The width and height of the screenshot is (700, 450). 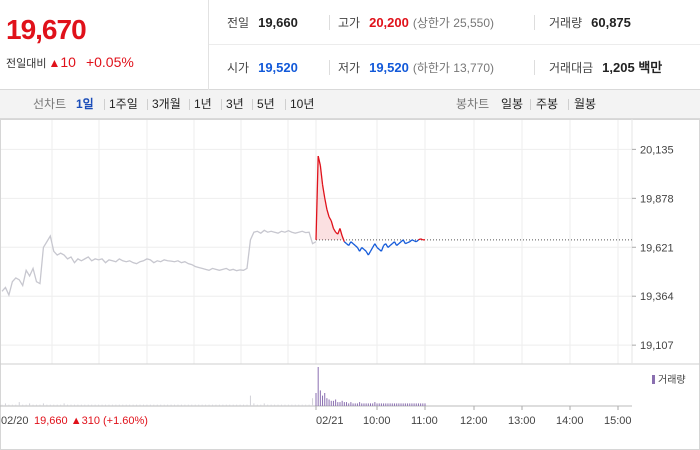 What do you see at coordinates (91, 421) in the screenshot?
I see `prev-day-close: 19,660 ▲310 (+1.60%)` at bounding box center [91, 421].